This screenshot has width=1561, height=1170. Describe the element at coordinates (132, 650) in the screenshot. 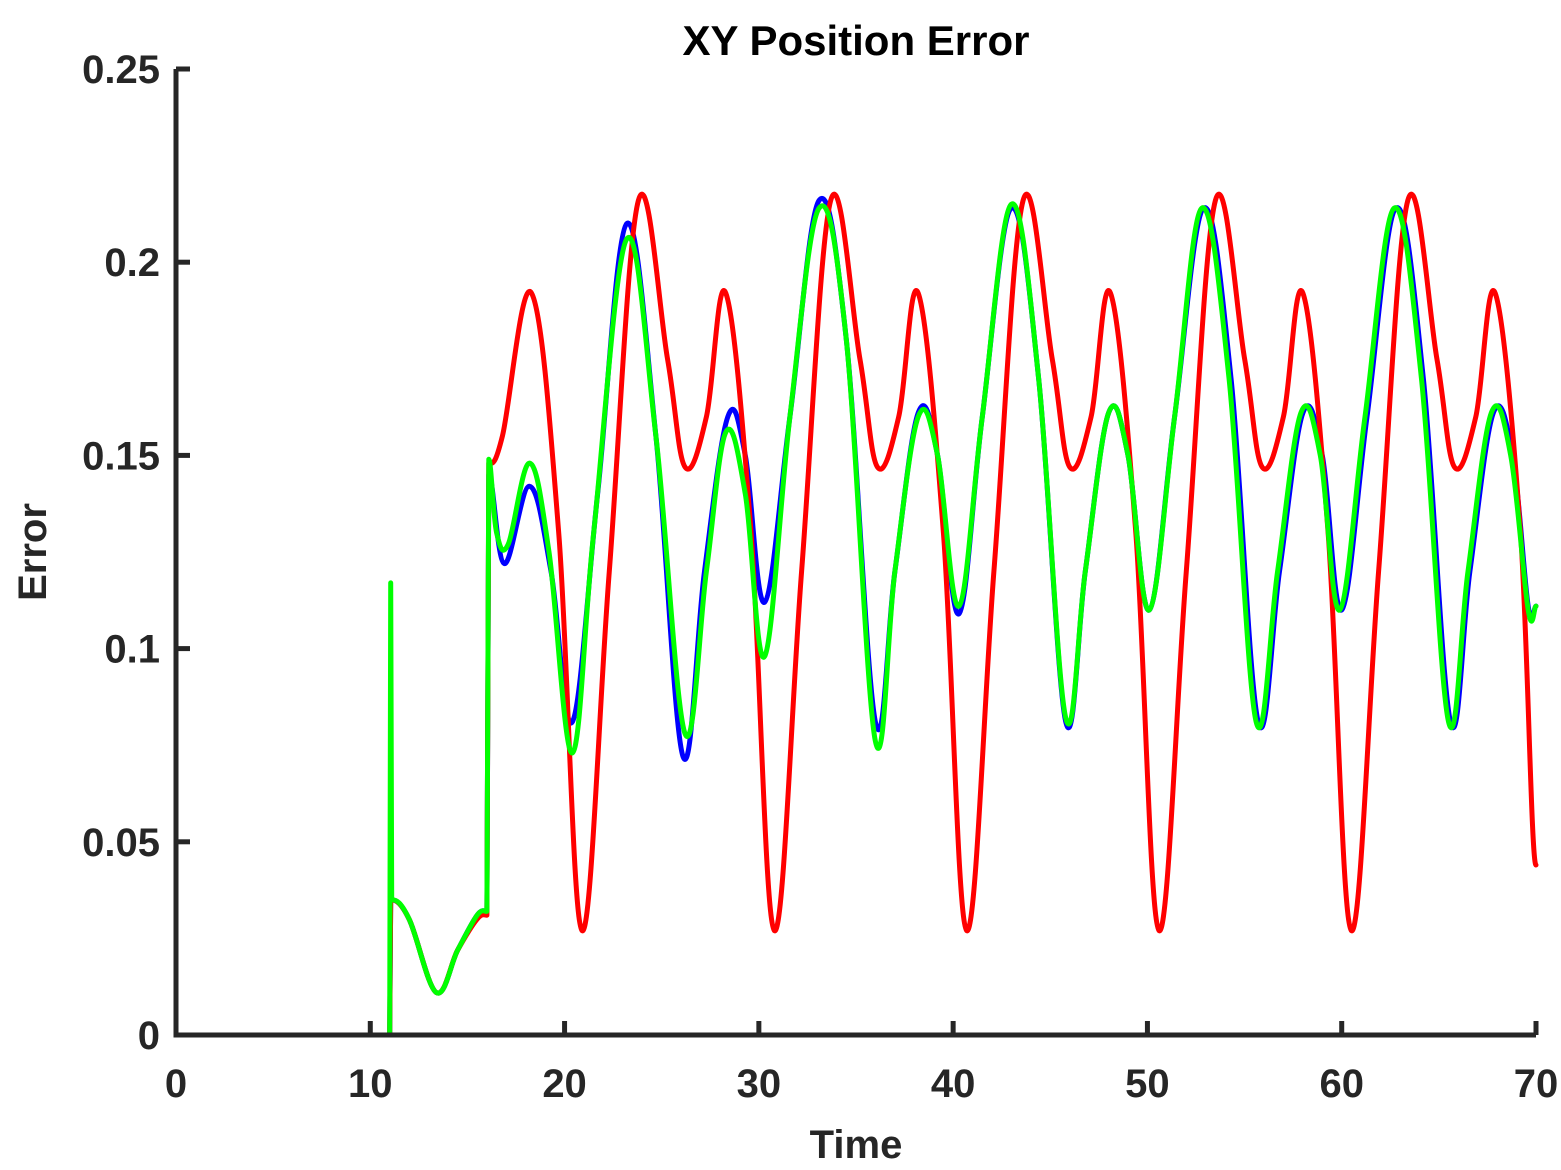

I see `y-tick-label: 0.1` at that location.